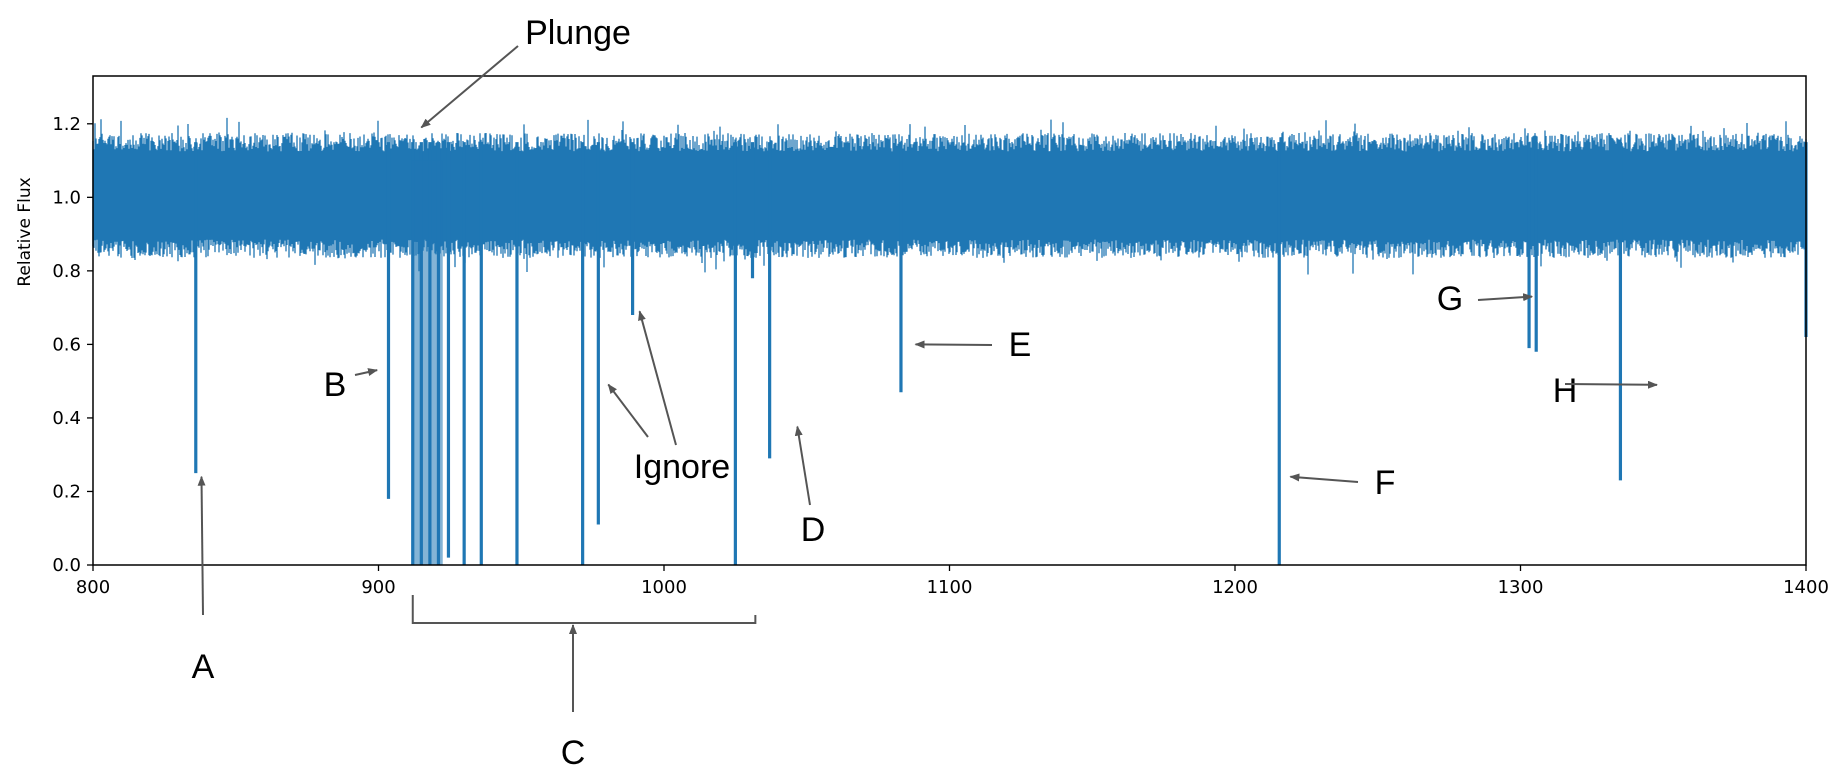 The width and height of the screenshot is (1846, 774). I want to click on x-tick-label: 1100, so click(950, 587).